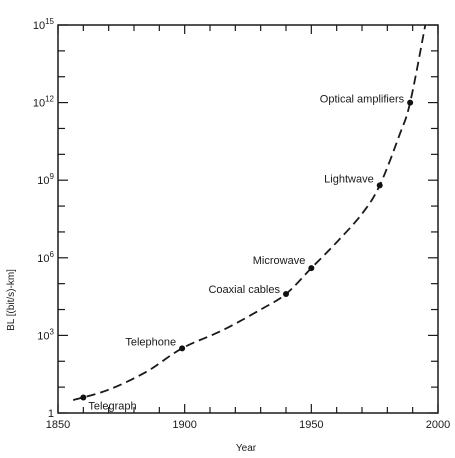 This screenshot has width=455, height=458. I want to click on y-axis-label: BL [(bit/s)-km], so click(11, 300).